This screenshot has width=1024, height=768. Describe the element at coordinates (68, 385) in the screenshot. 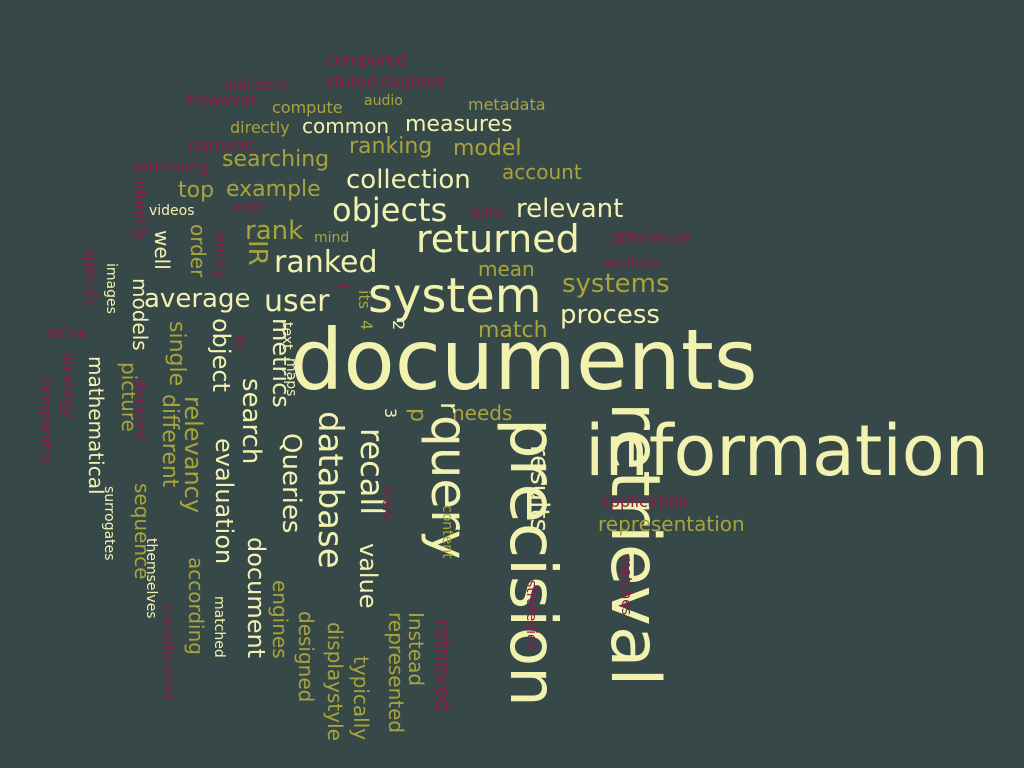

I see `word-strategy: strategy` at that location.